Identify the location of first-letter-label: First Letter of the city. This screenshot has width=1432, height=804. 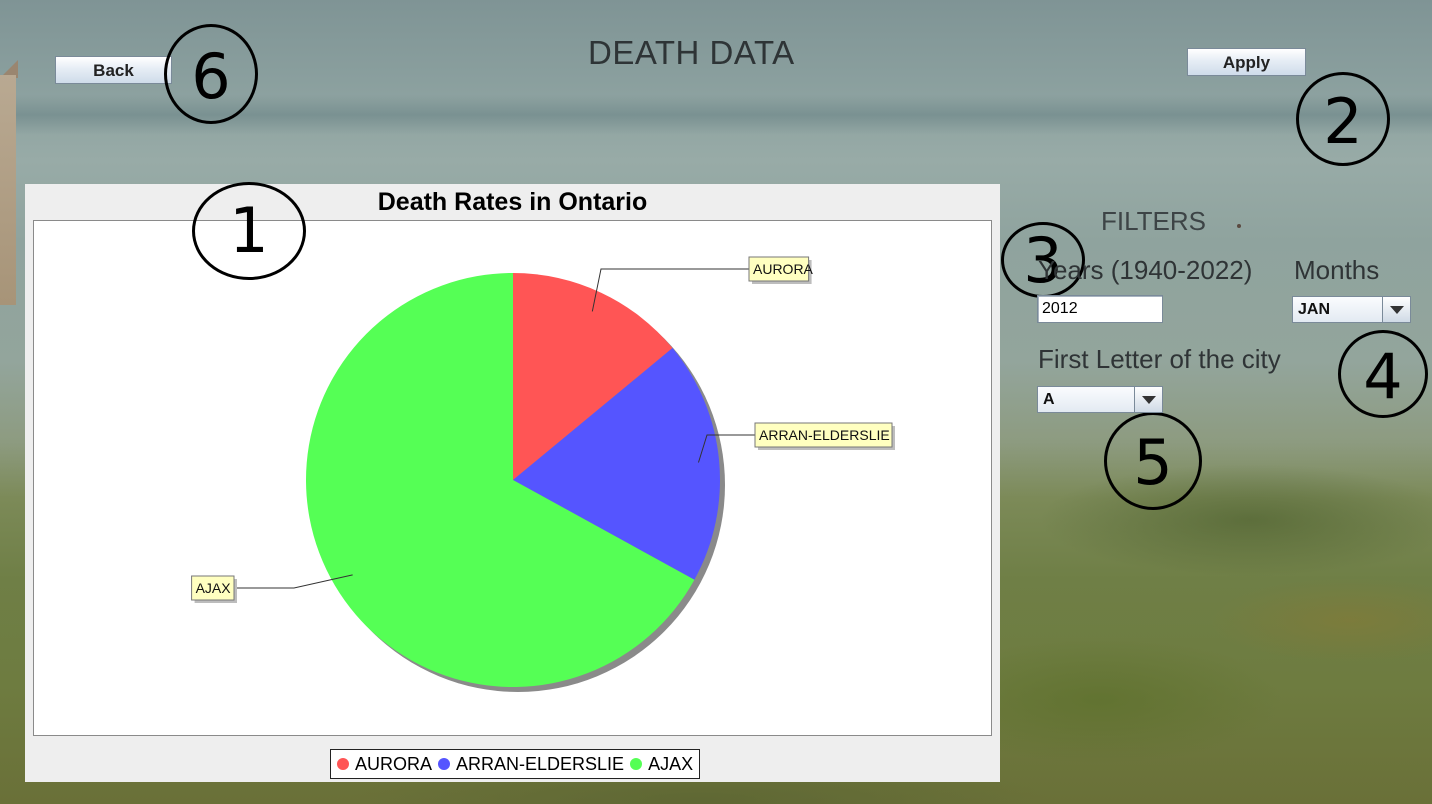
(1159, 359).